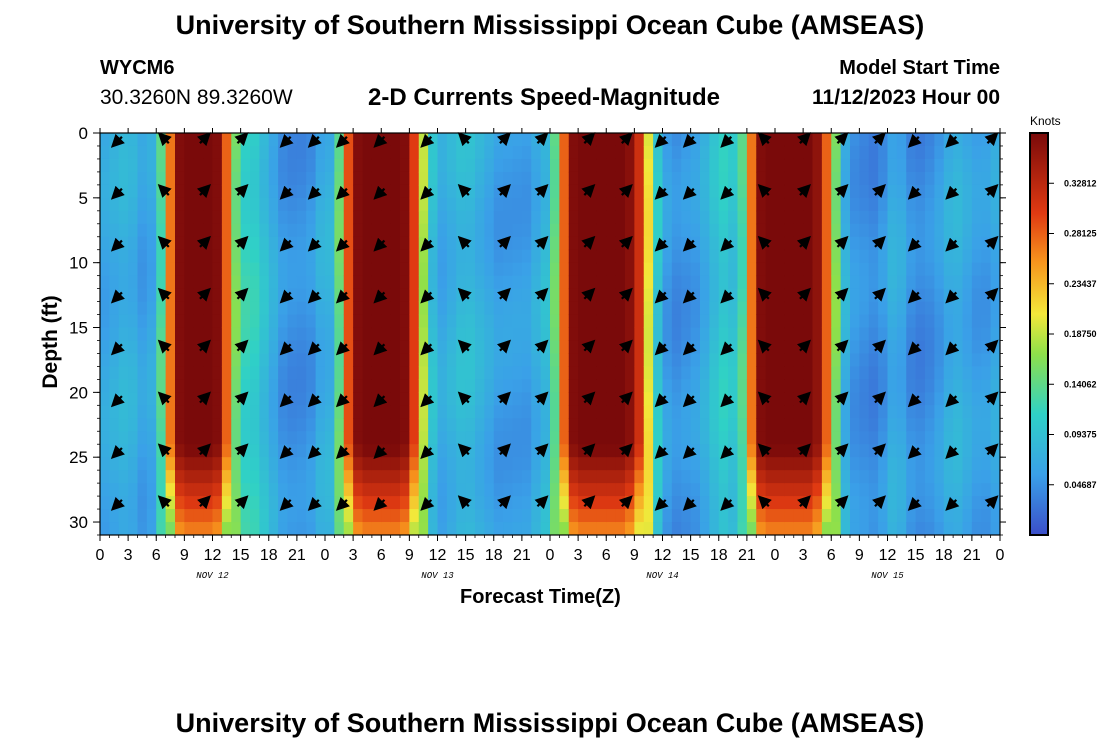  Describe the element at coordinates (1080, 435) in the screenshot. I see `colorbar-tick-label: 0.09375` at that location.